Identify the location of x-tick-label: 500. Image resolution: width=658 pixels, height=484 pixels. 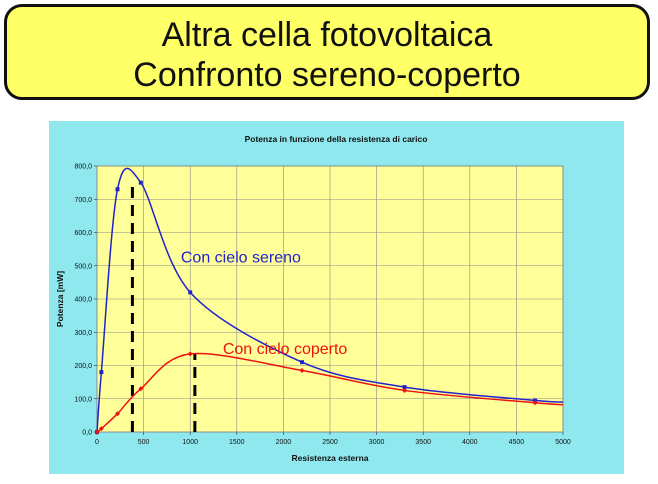
(144, 442).